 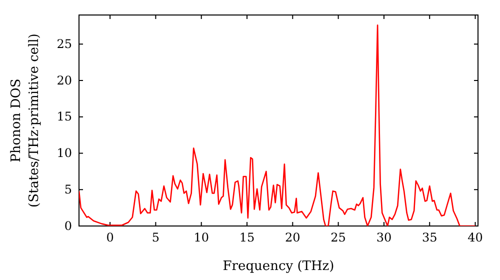 What do you see at coordinates (430, 237) in the screenshot?
I see `x-tick-label: 35` at bounding box center [430, 237].